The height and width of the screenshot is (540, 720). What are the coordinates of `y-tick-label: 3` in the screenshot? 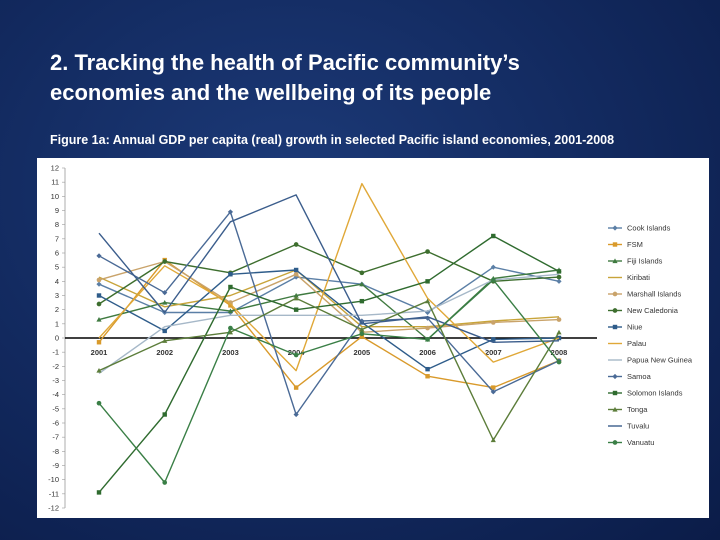 It's located at (57, 295).